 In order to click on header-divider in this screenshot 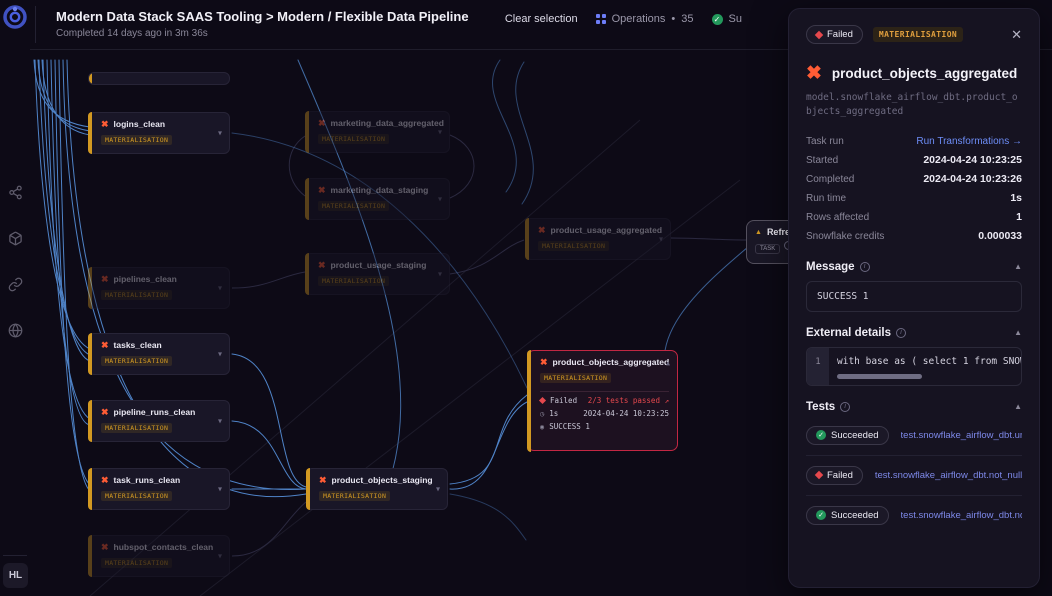, I will do `click(35, 24)`.